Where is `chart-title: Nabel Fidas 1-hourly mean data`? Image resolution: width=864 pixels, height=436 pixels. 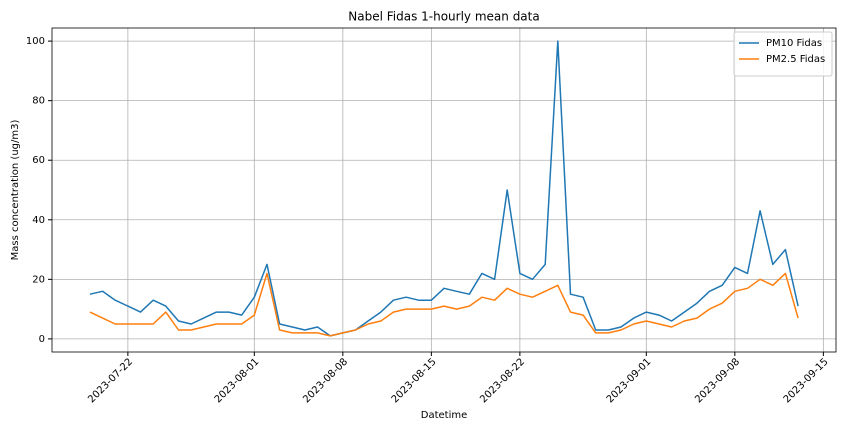
chart-title: Nabel Fidas 1-hourly mean data is located at coordinates (443, 17).